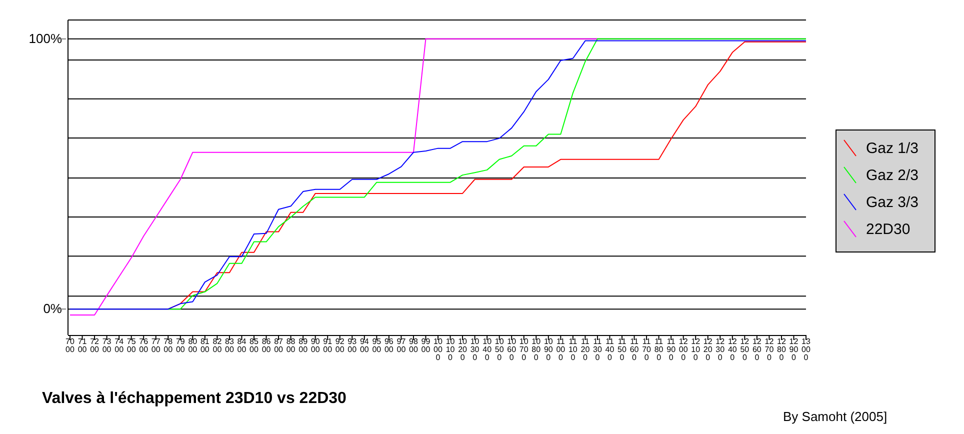 The image size is (964, 434). Describe the element at coordinates (144, 345) in the screenshot. I see `x-tick-label: 7600` at that location.